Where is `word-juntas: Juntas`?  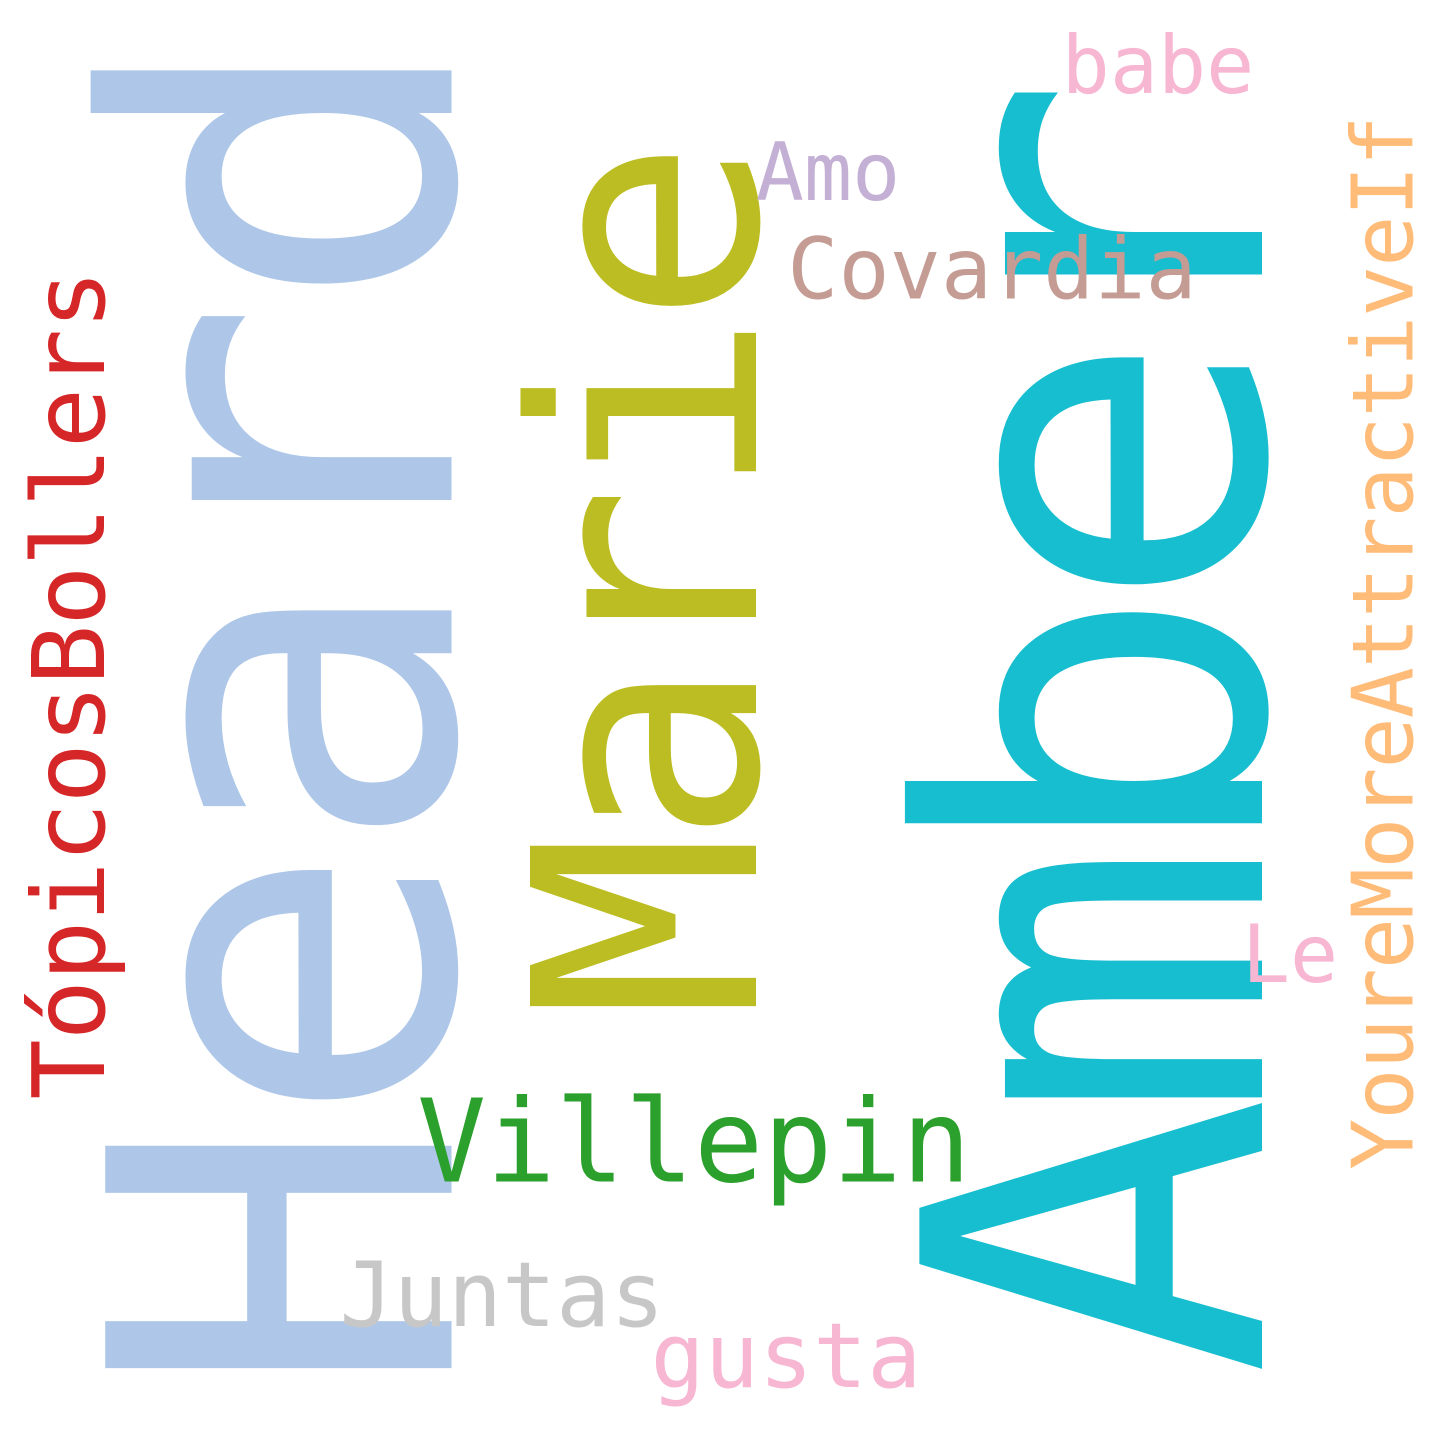
word-juntas: Juntas is located at coordinates (502, 1295).